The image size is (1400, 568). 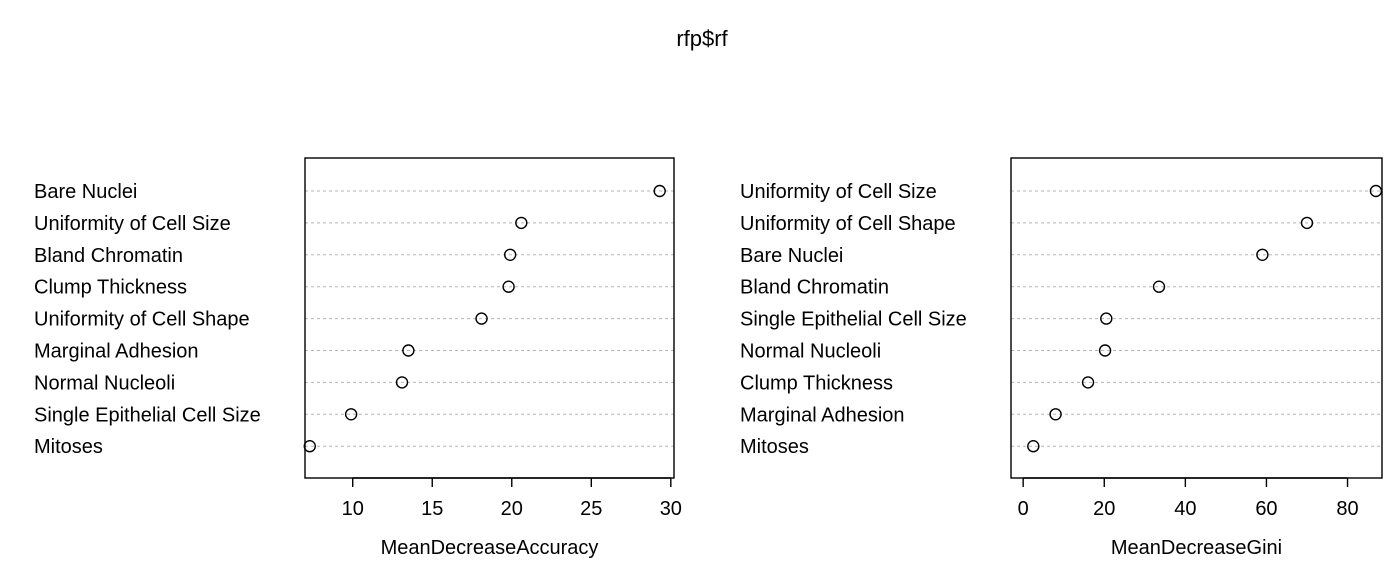 I want to click on x-tick-label: 40, so click(x=1185, y=509).